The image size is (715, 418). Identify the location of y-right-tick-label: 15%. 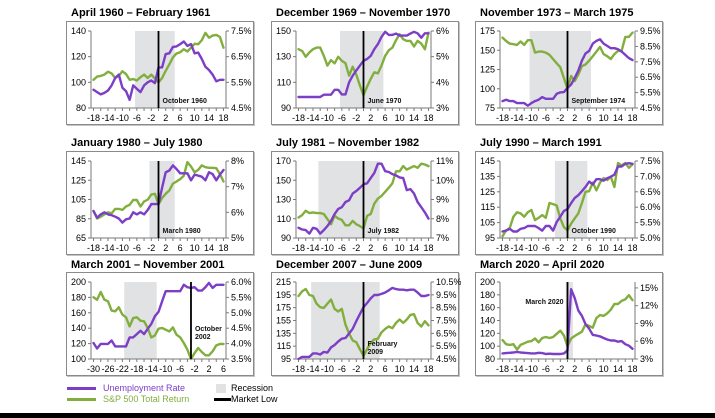
(649, 288).